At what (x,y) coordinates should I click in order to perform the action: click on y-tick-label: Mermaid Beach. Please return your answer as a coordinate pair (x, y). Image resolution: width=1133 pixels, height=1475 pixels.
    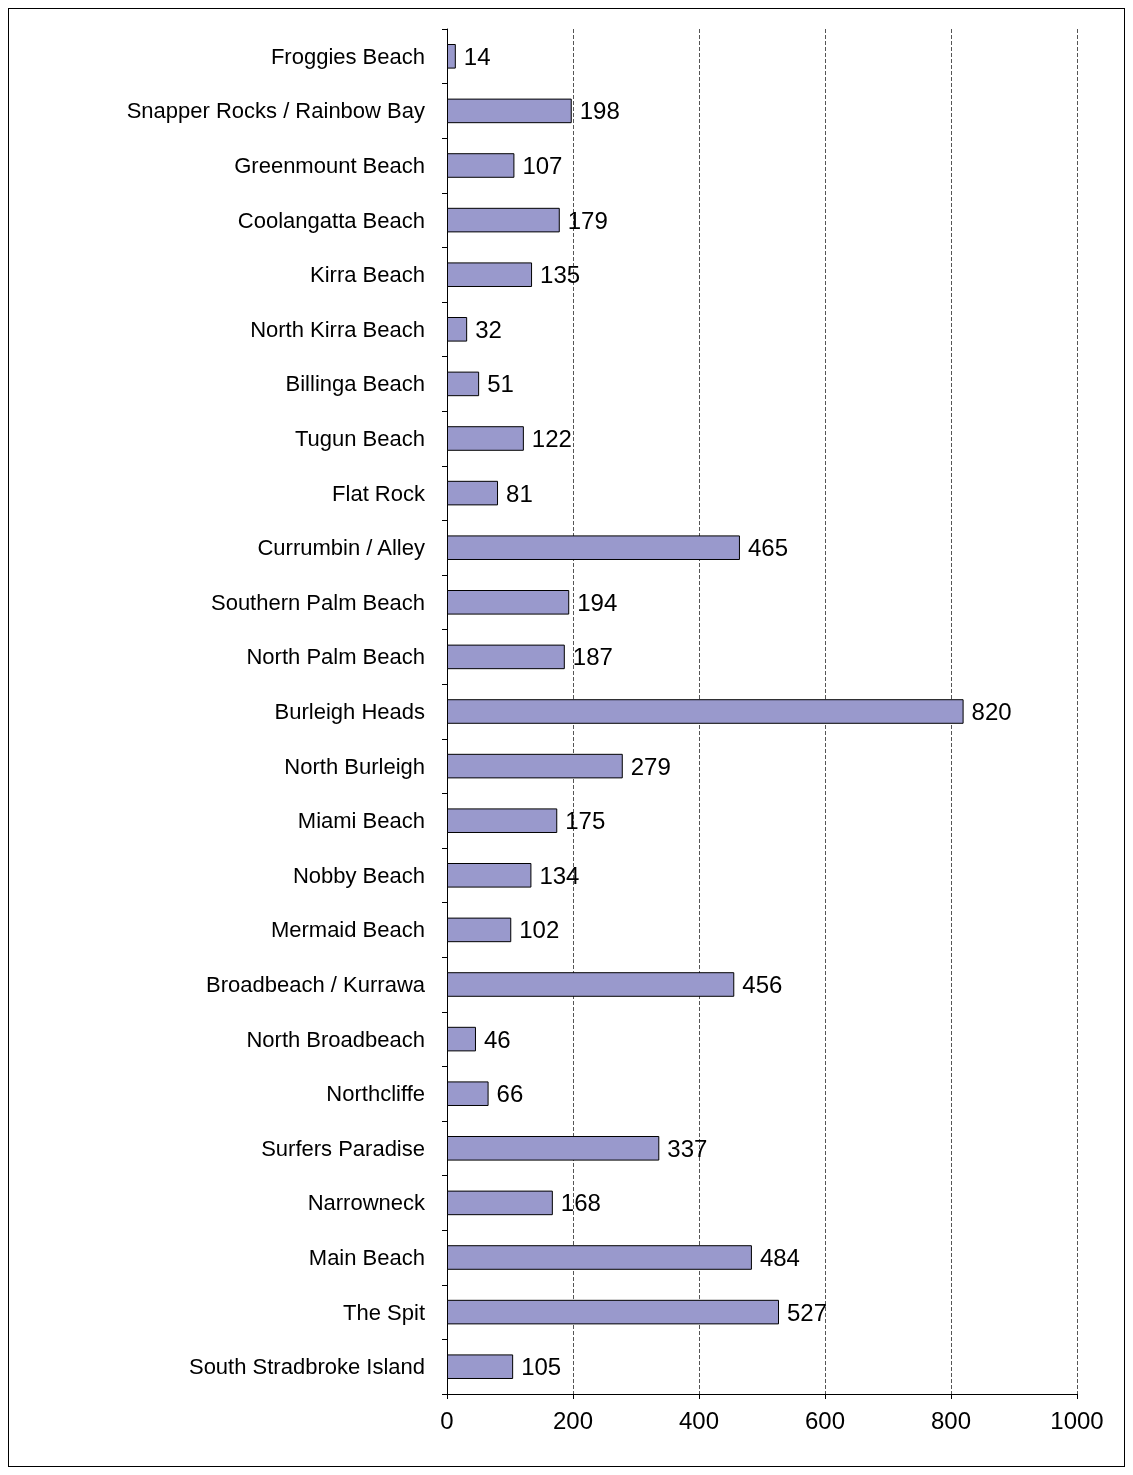
    Looking at the image, I should click on (347, 930).